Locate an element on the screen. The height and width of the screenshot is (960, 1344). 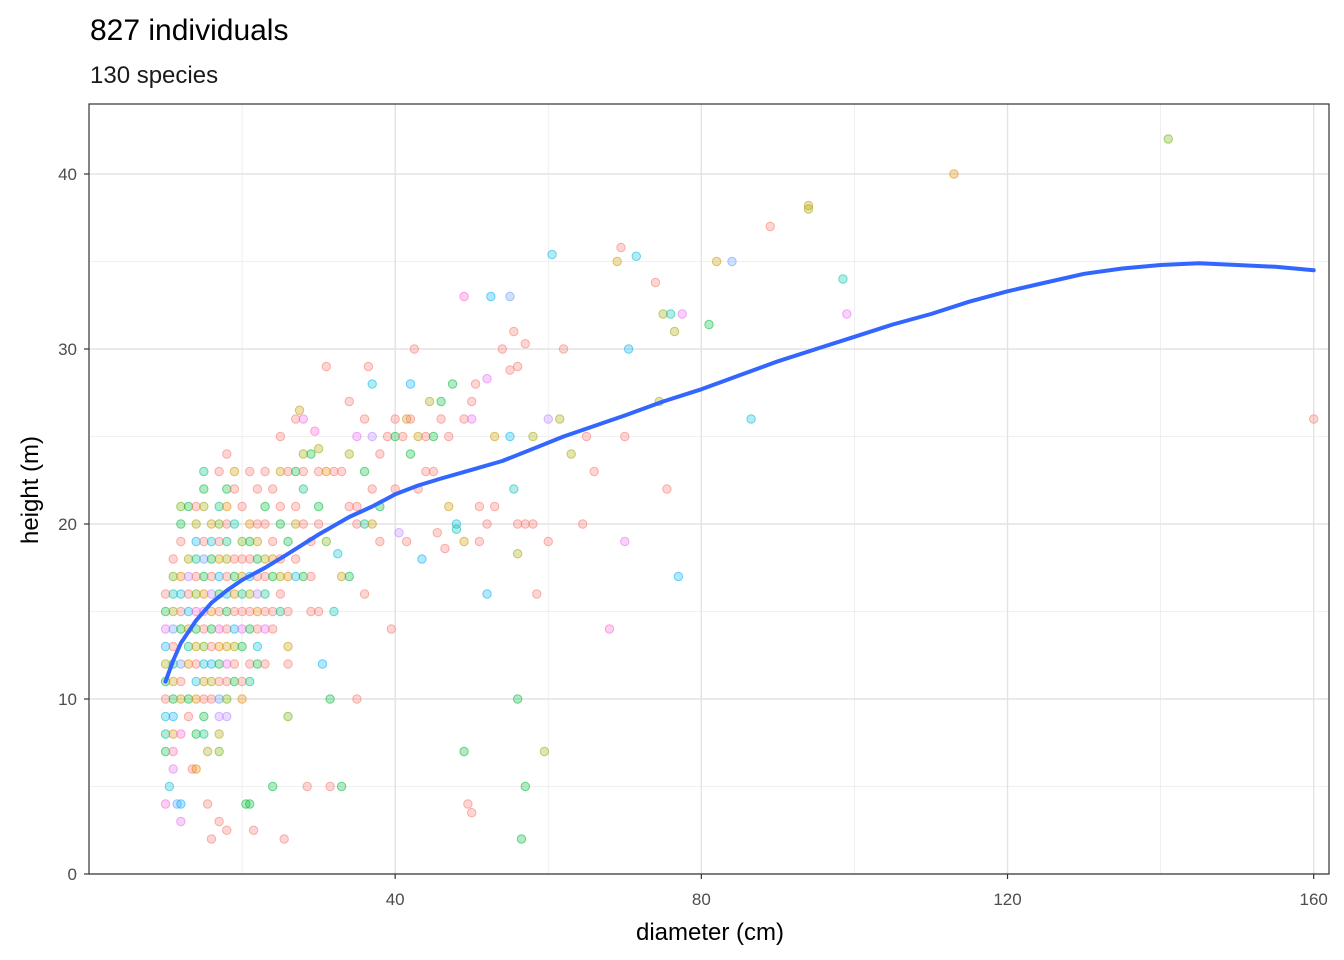
y-tick-label: 0 is located at coordinates (72, 874).